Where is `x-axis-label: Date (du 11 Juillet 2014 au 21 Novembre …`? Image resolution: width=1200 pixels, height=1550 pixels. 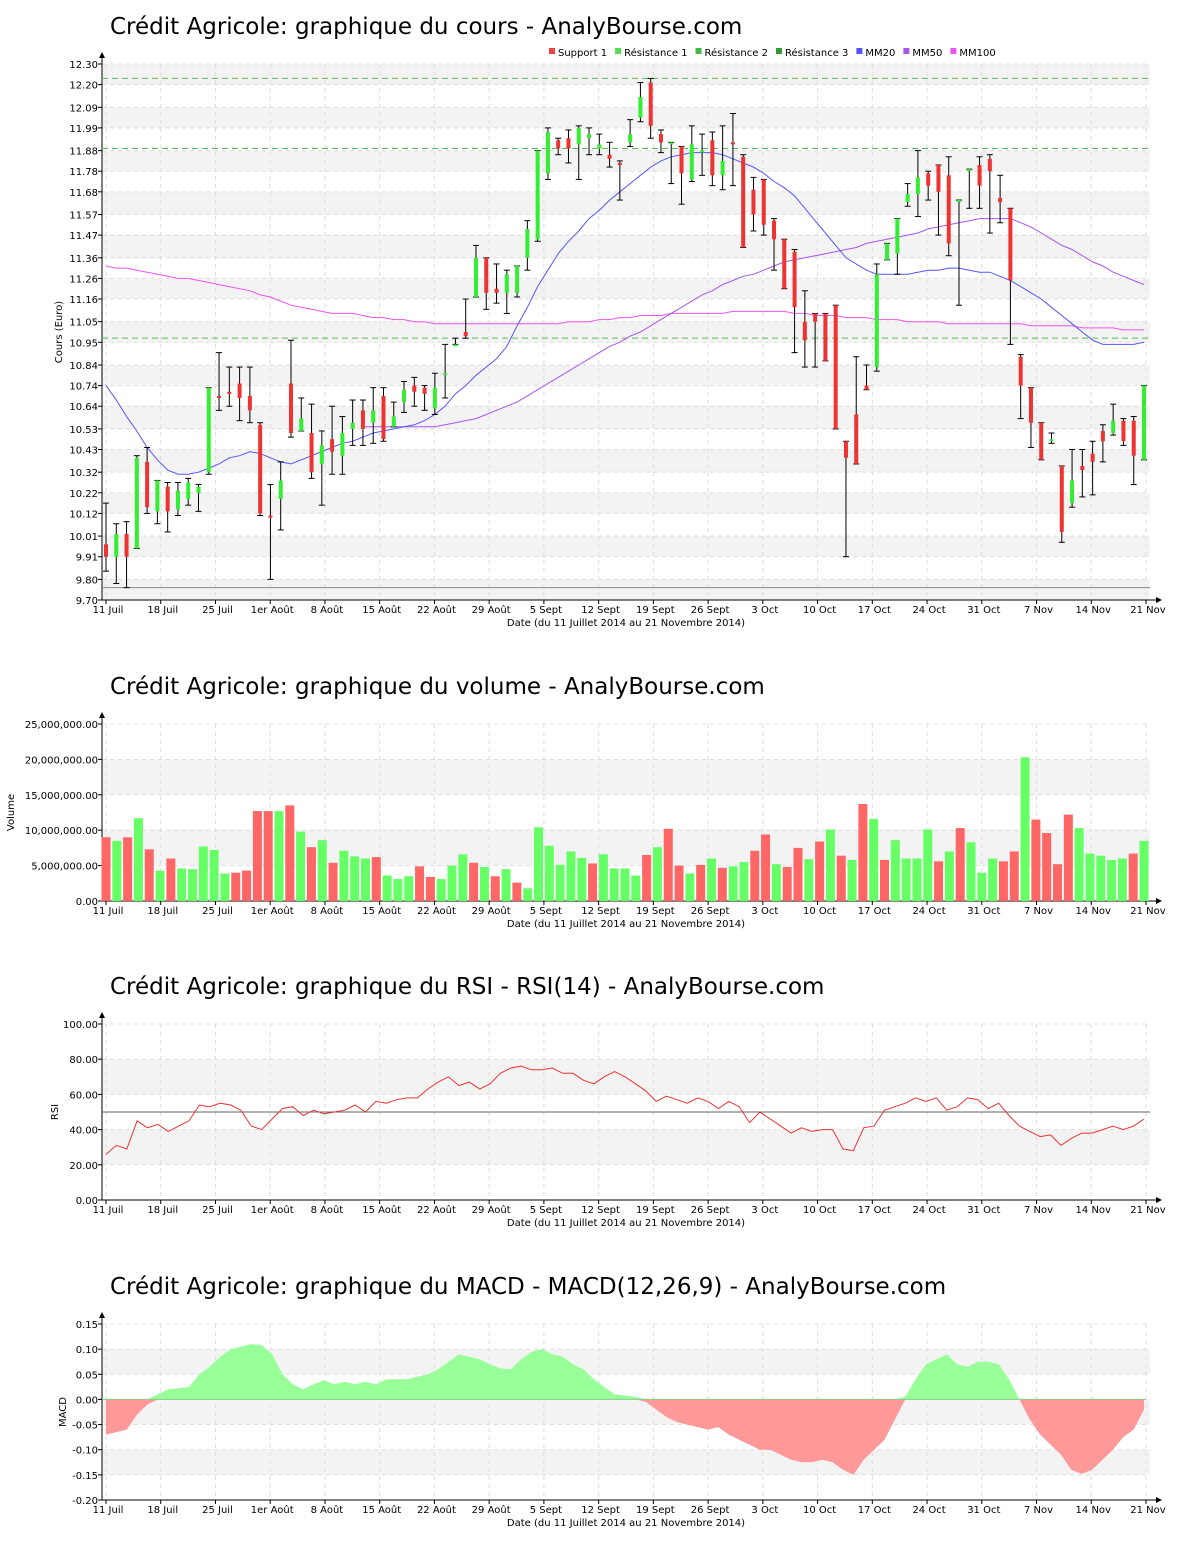
x-axis-label: Date (du 11 Juillet 2014 au 21 Novembre … is located at coordinates (626, 1523).